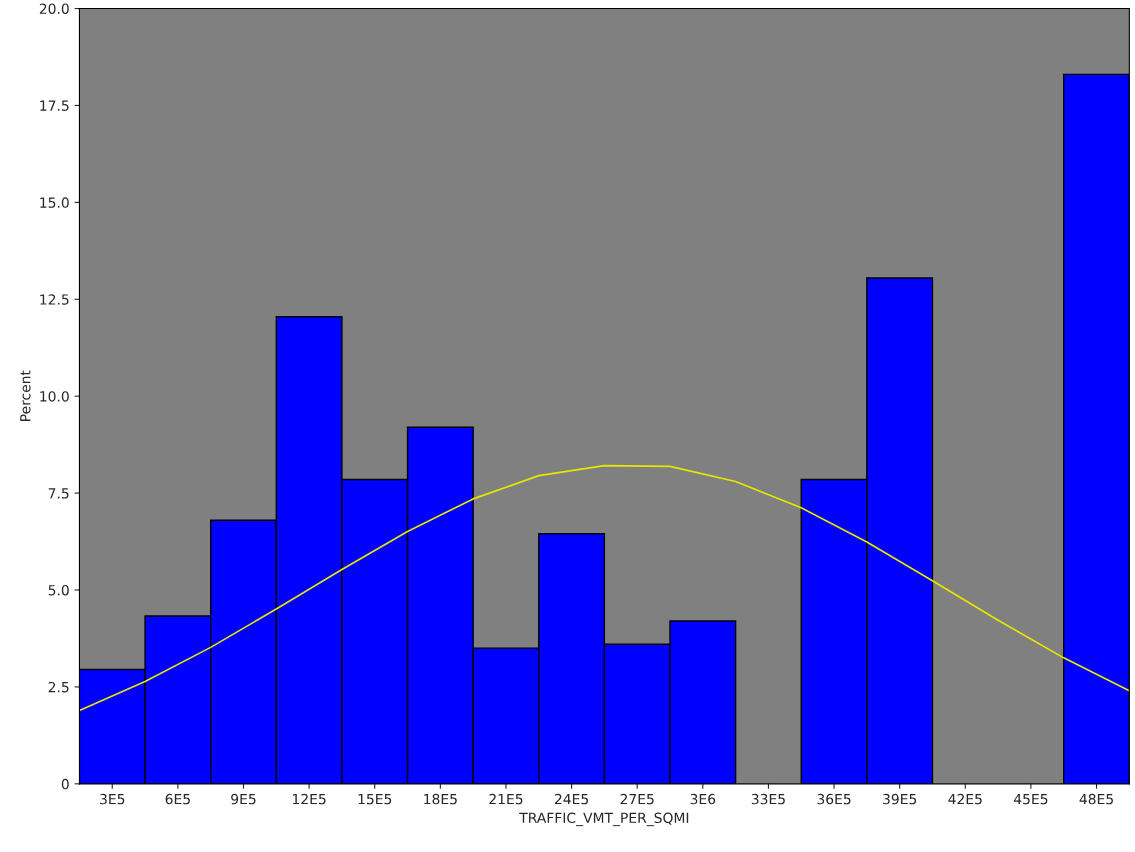 The width and height of the screenshot is (1135, 852). I want to click on x-tick-label: 18E5, so click(440, 799).